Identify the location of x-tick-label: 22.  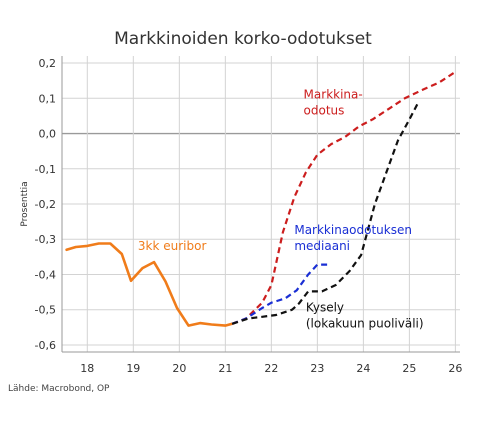
(271, 368).